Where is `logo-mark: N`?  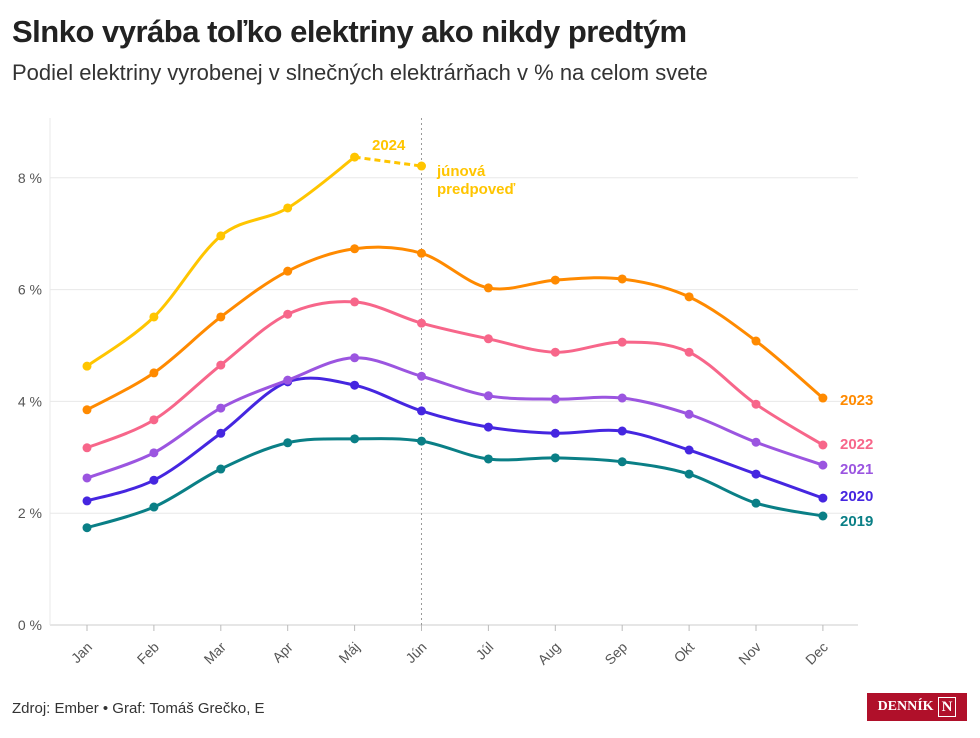
logo-mark: N is located at coordinates (947, 707).